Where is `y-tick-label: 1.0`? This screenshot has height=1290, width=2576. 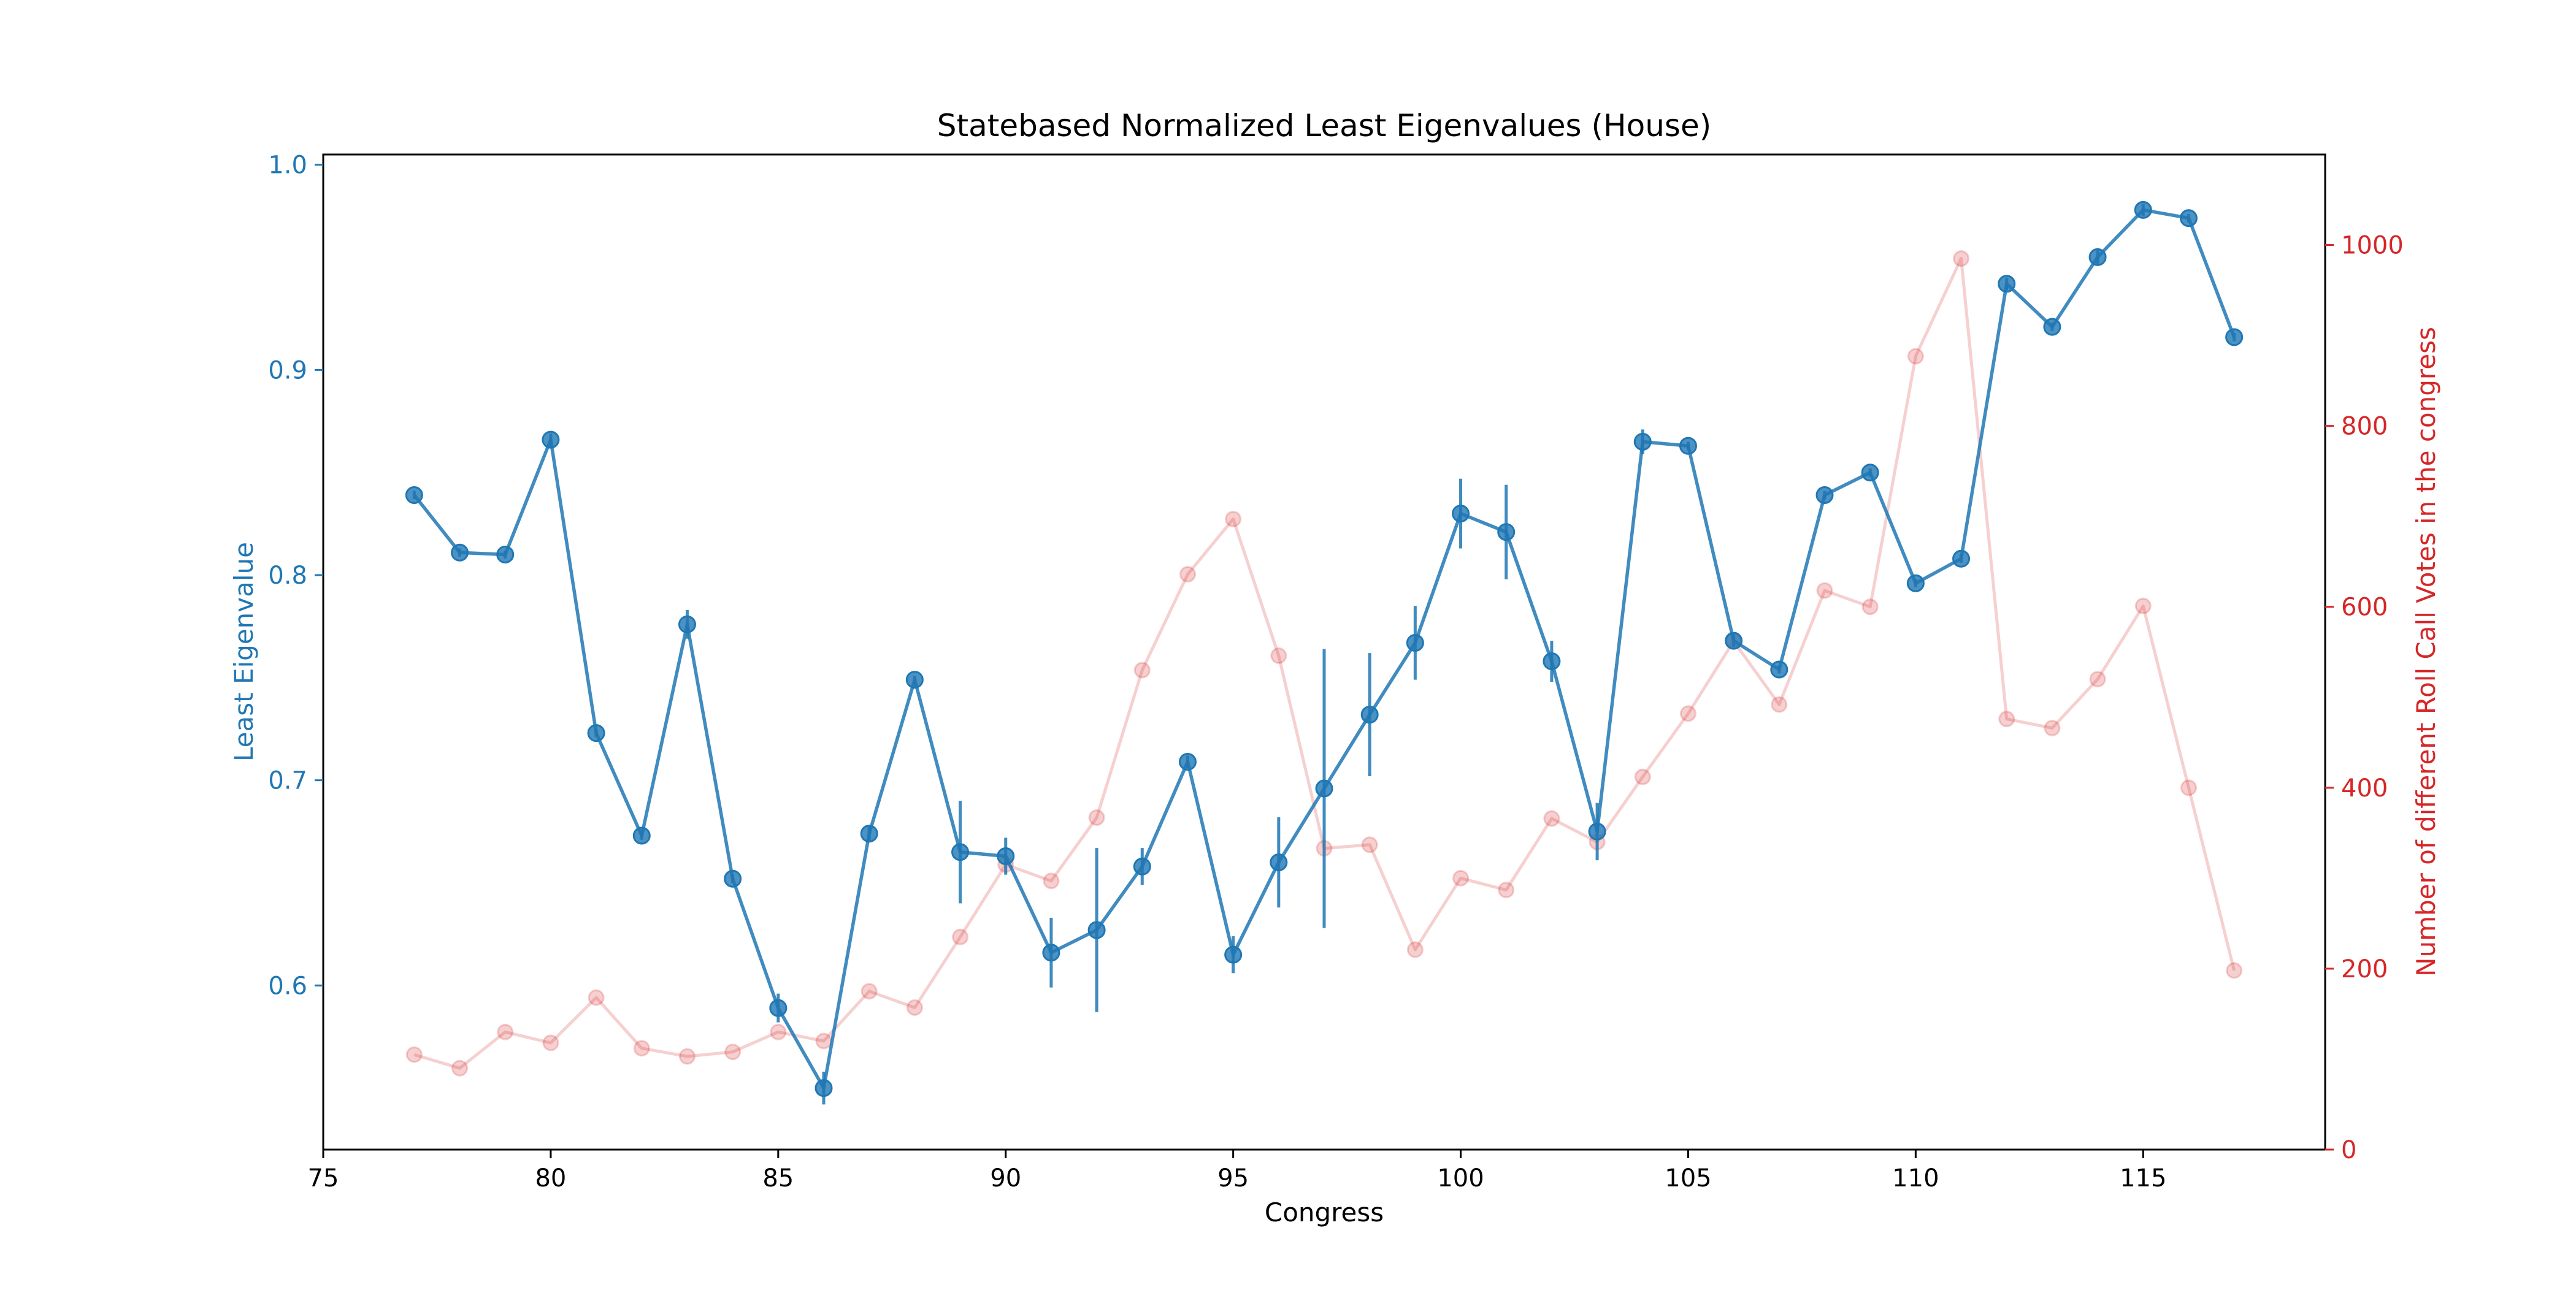
y-tick-label: 1.0 is located at coordinates (287, 165).